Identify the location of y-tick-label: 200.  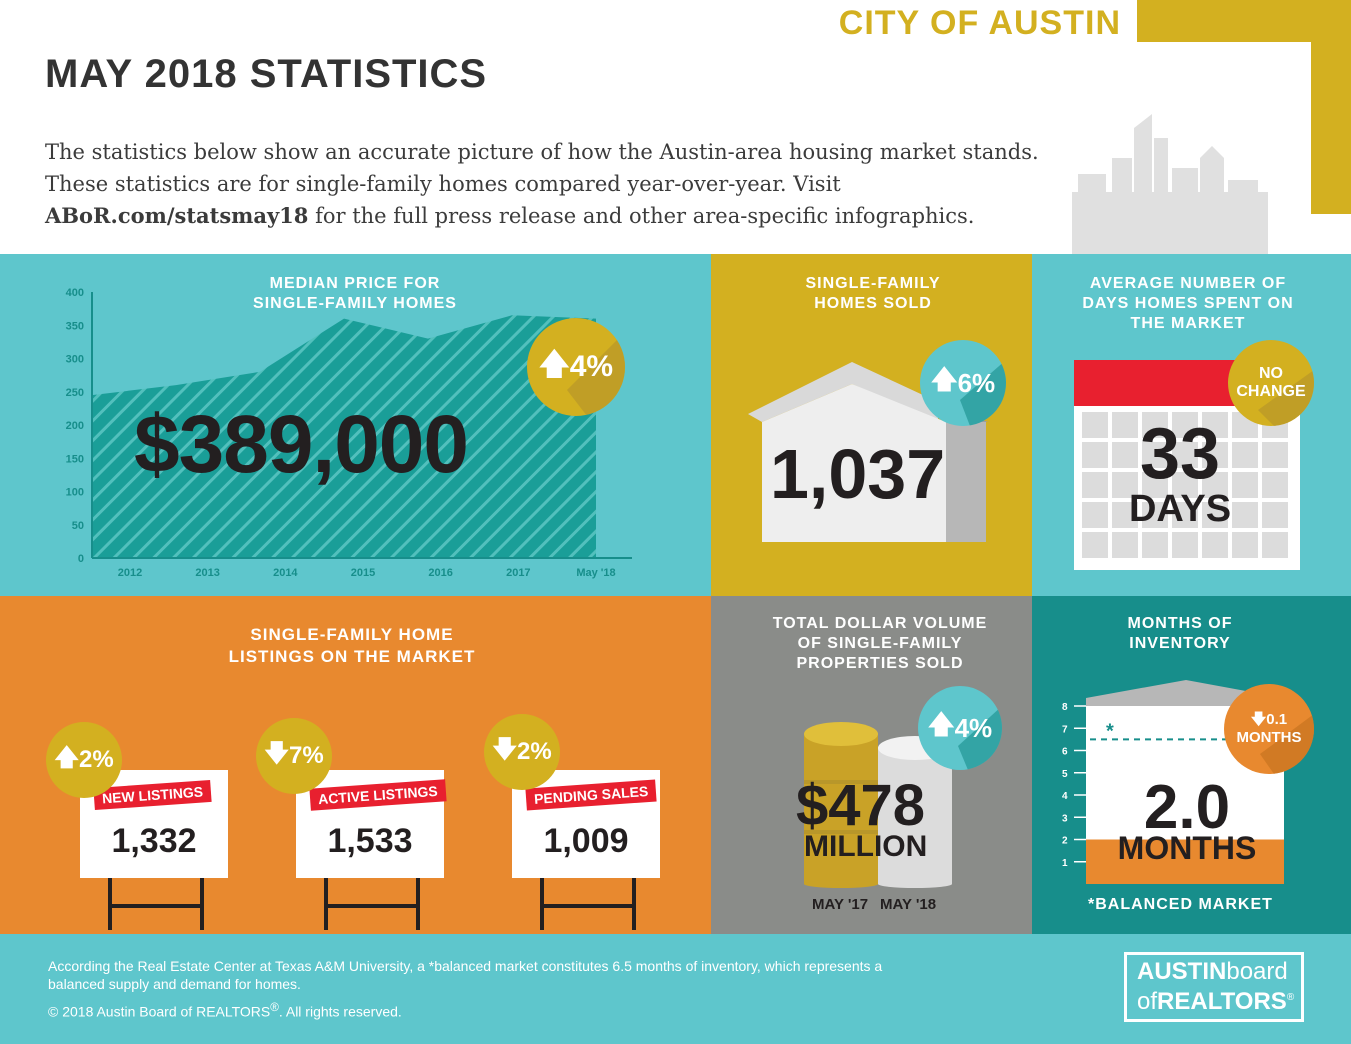
(75, 426).